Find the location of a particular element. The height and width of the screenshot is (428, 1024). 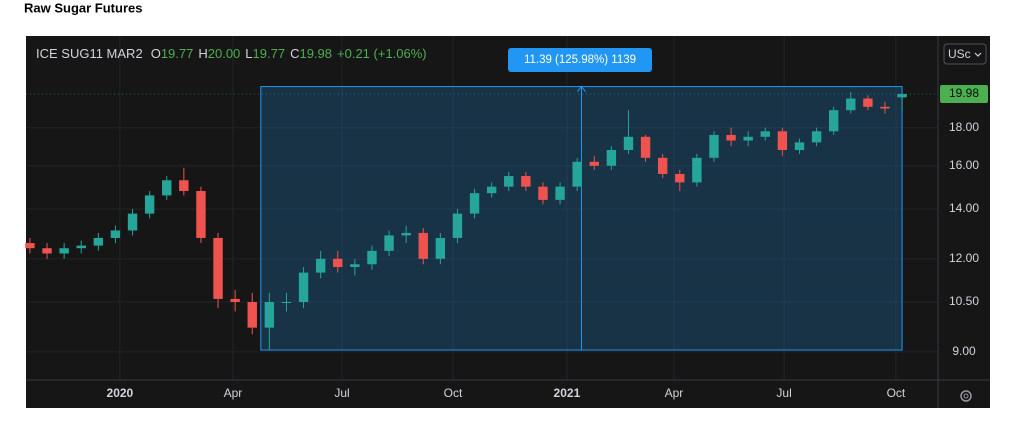

currency-label: USc is located at coordinates (959, 54).